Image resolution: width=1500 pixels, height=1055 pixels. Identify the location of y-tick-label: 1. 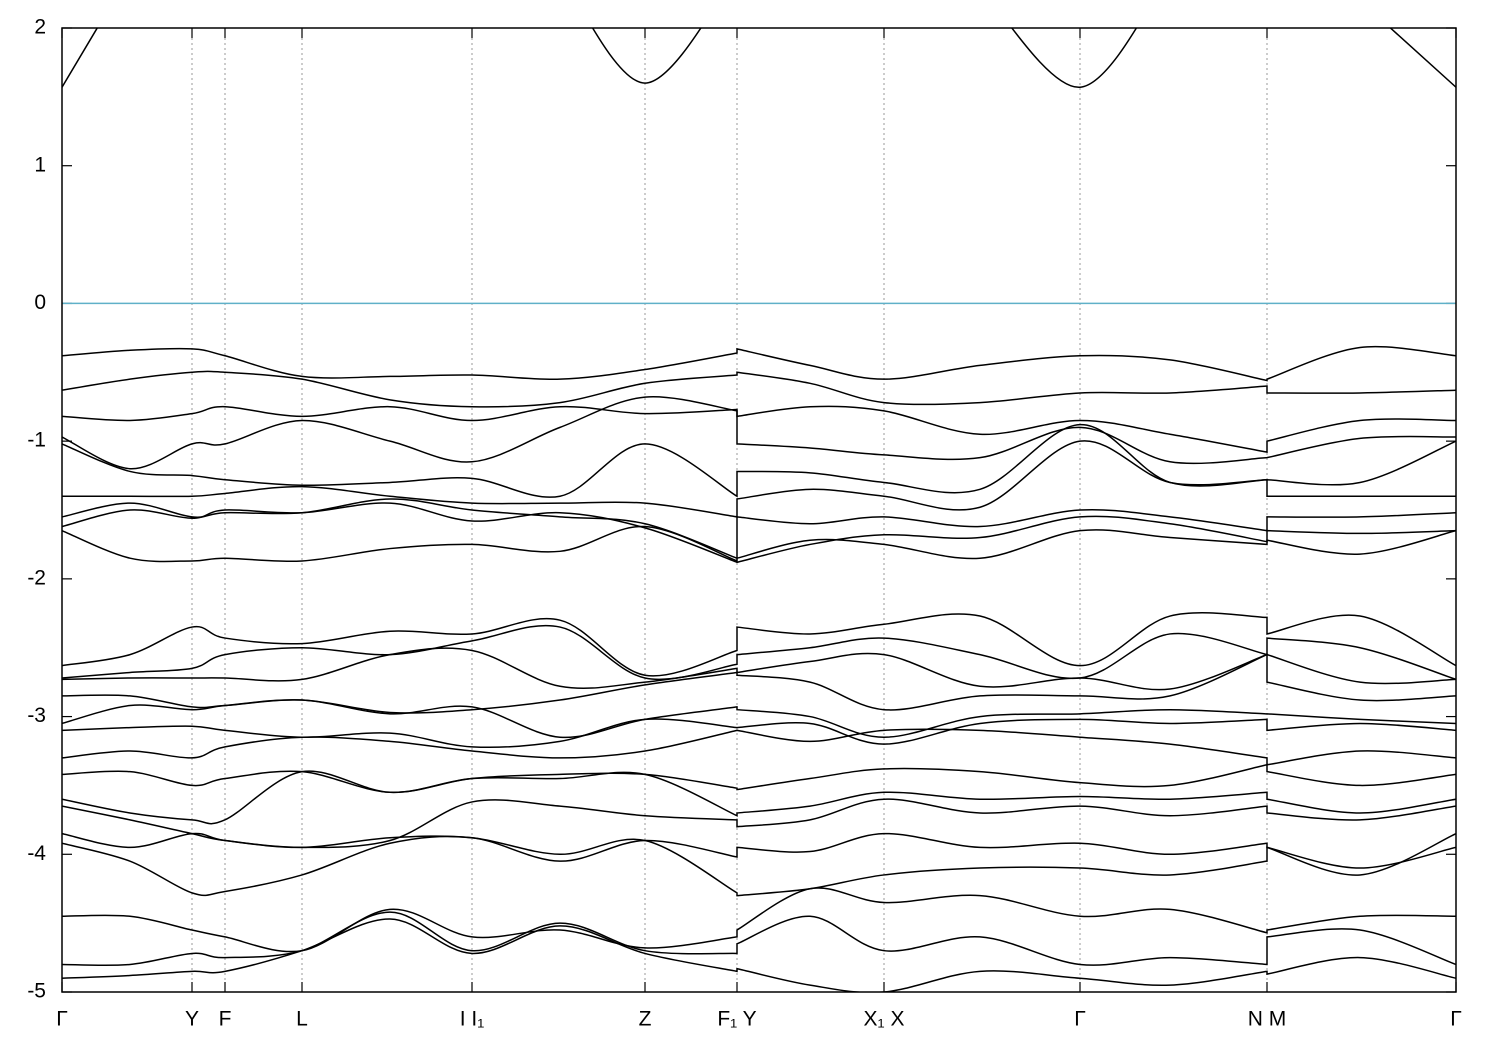
(40, 164).